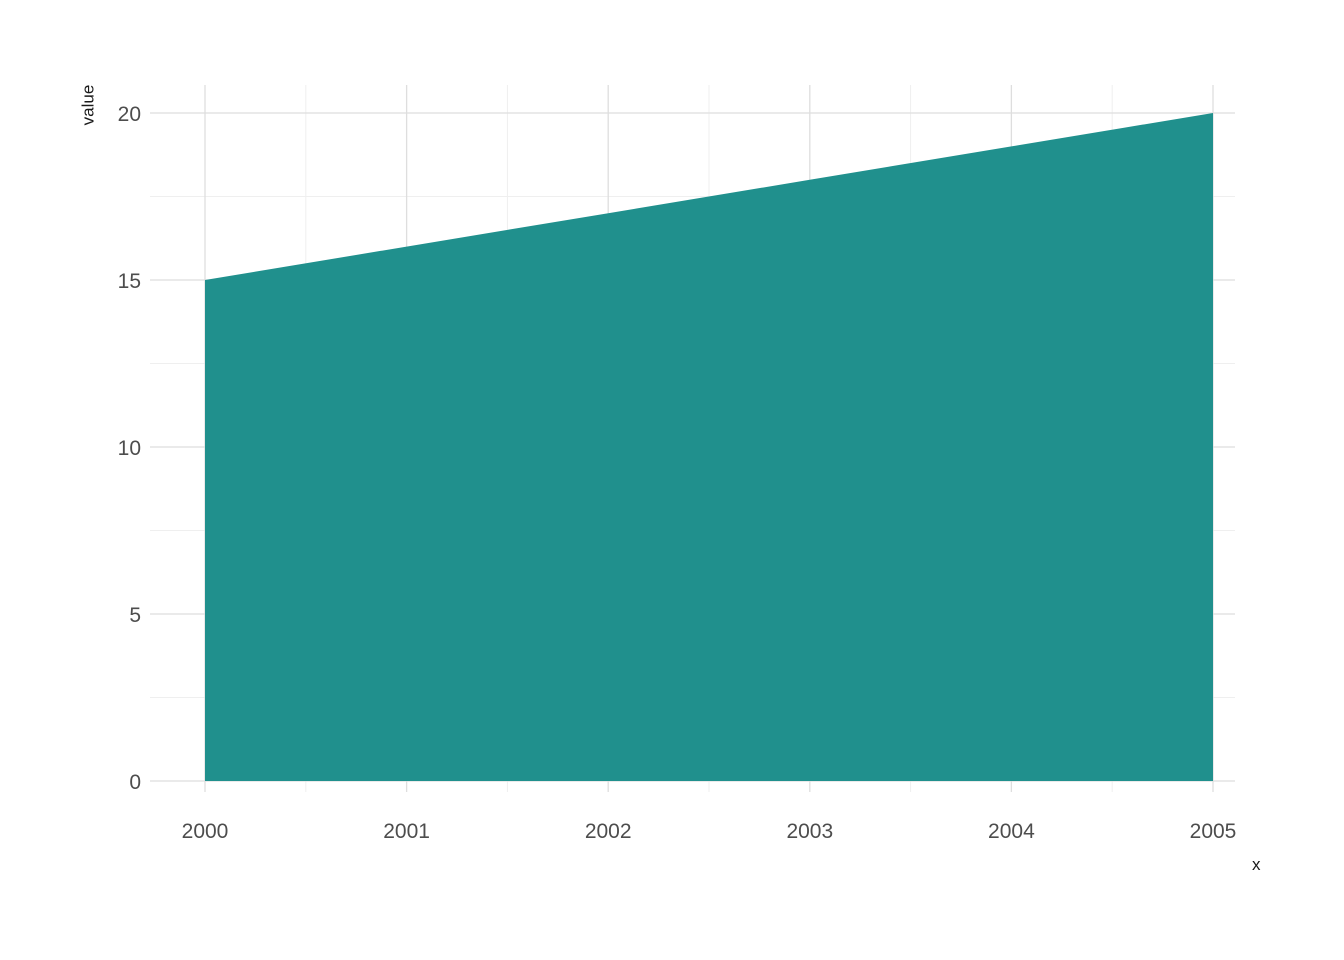 The image size is (1344, 960). What do you see at coordinates (608, 831) in the screenshot?
I see `x-tick-label: 2002` at bounding box center [608, 831].